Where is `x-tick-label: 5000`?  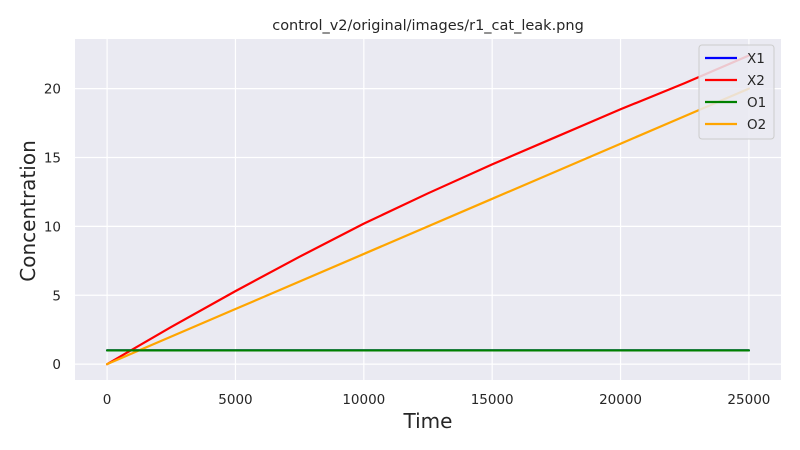
x-tick-label: 5000 is located at coordinates (235, 400).